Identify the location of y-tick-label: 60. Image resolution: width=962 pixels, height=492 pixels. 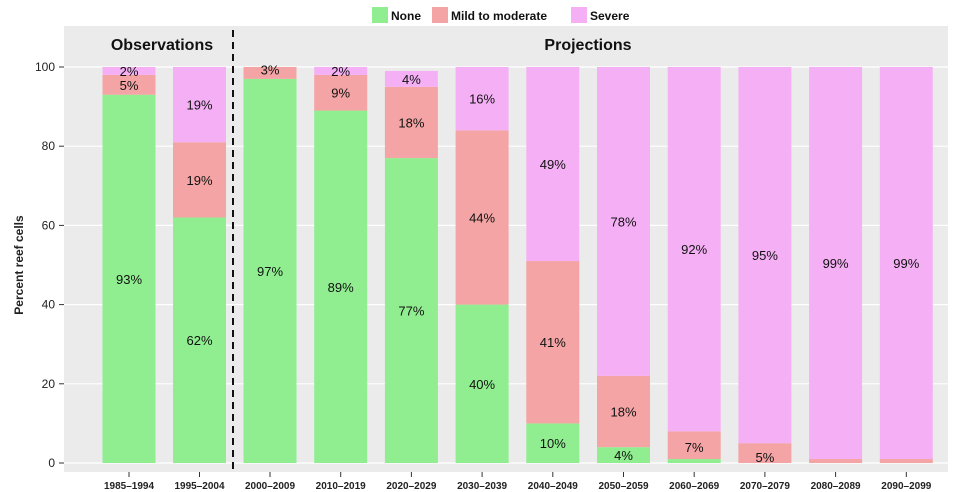
(49, 225).